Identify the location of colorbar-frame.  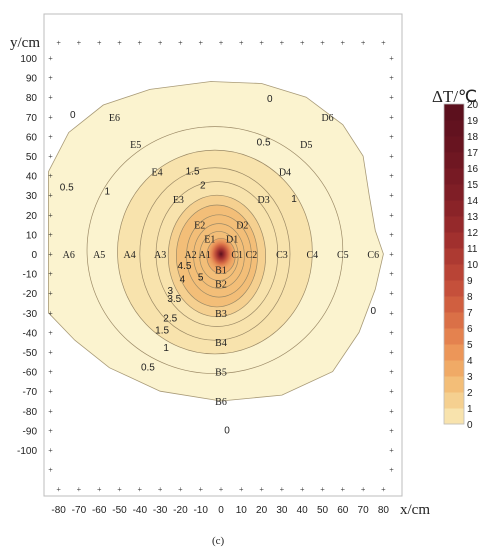
(454, 264).